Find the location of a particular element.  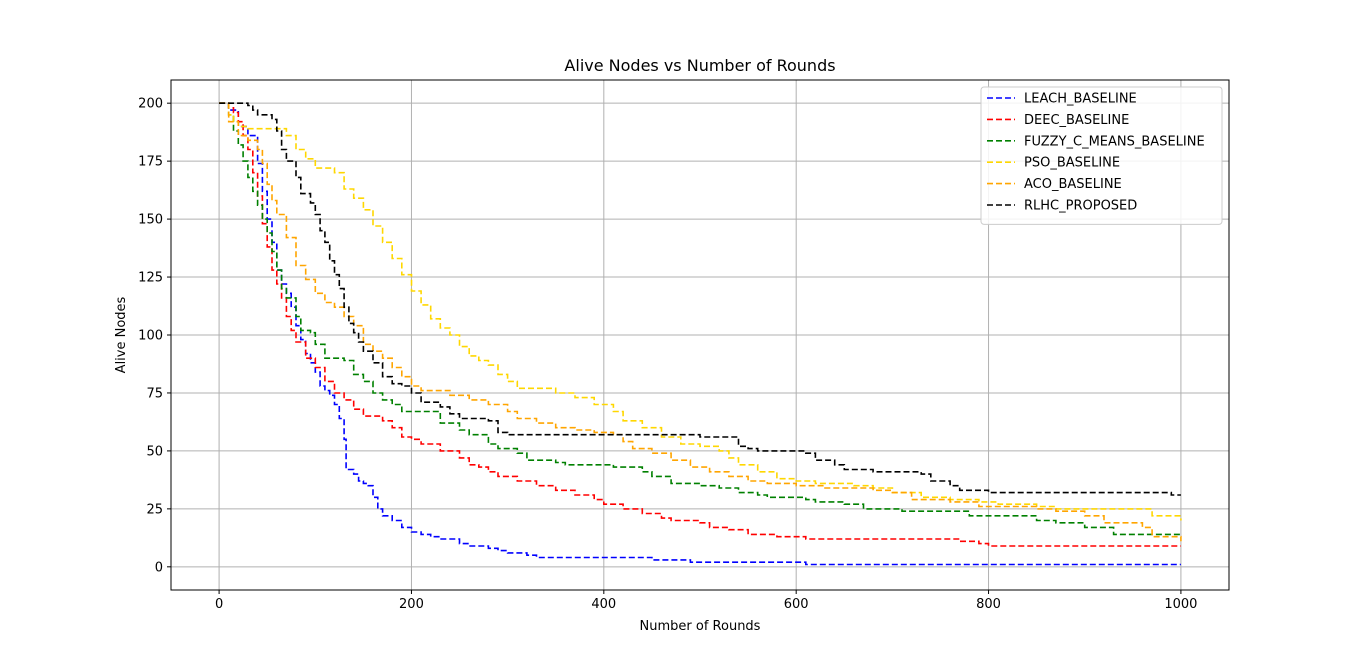

y-tick-label: 50 is located at coordinates (154, 451).